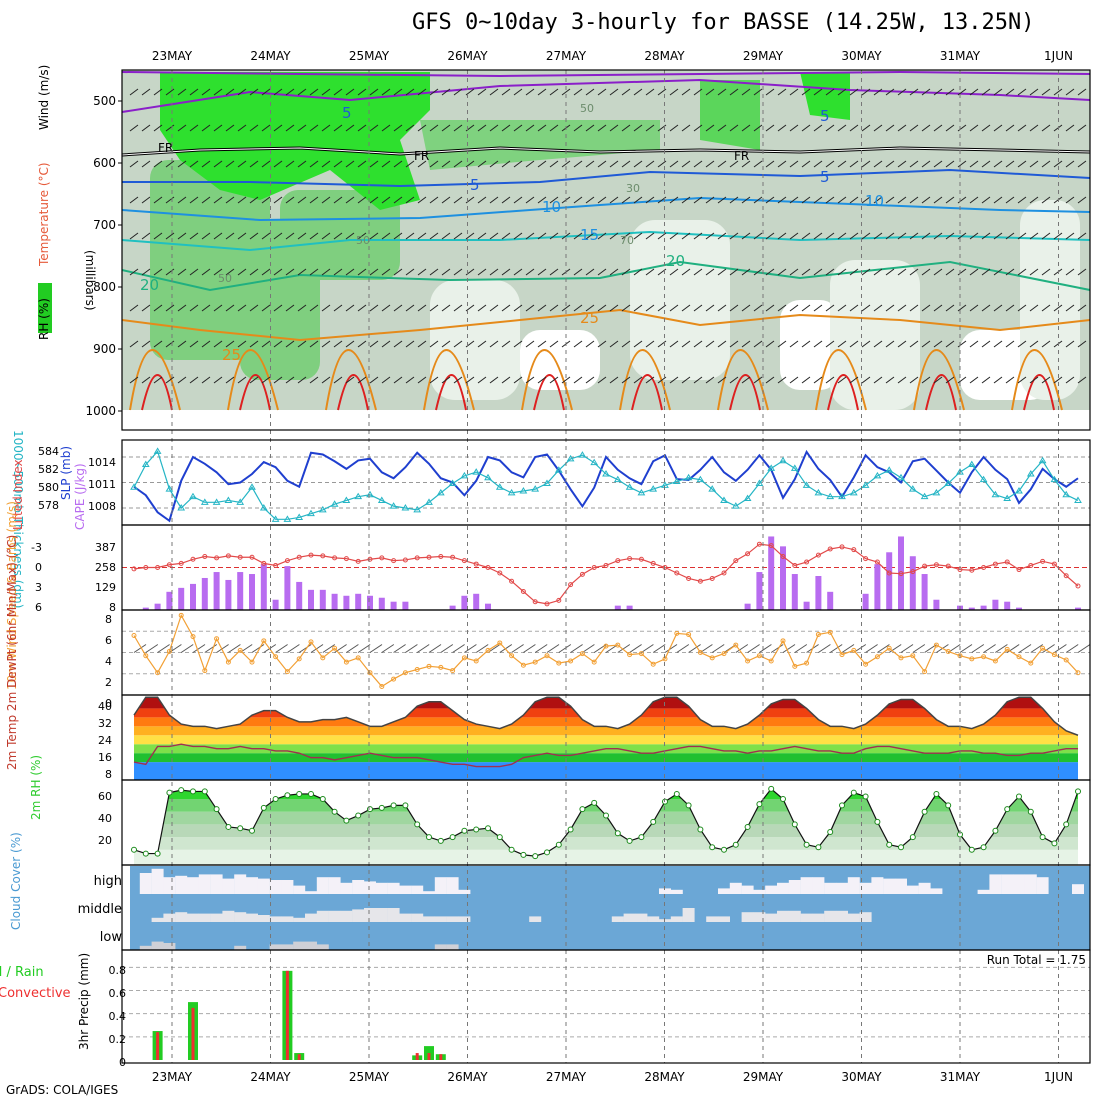 The width and height of the screenshot is (1100, 1100). Describe the element at coordinates (38, 587) in the screenshot. I see `li-tick: 3` at that location.